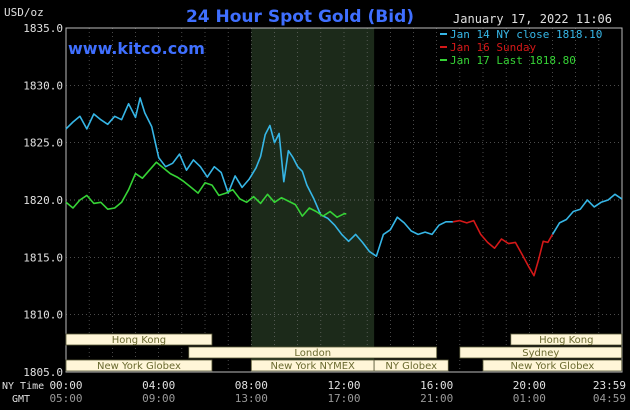 The height and width of the screenshot is (410, 630). I want to click on site-label: www.kitco.com, so click(136, 48).